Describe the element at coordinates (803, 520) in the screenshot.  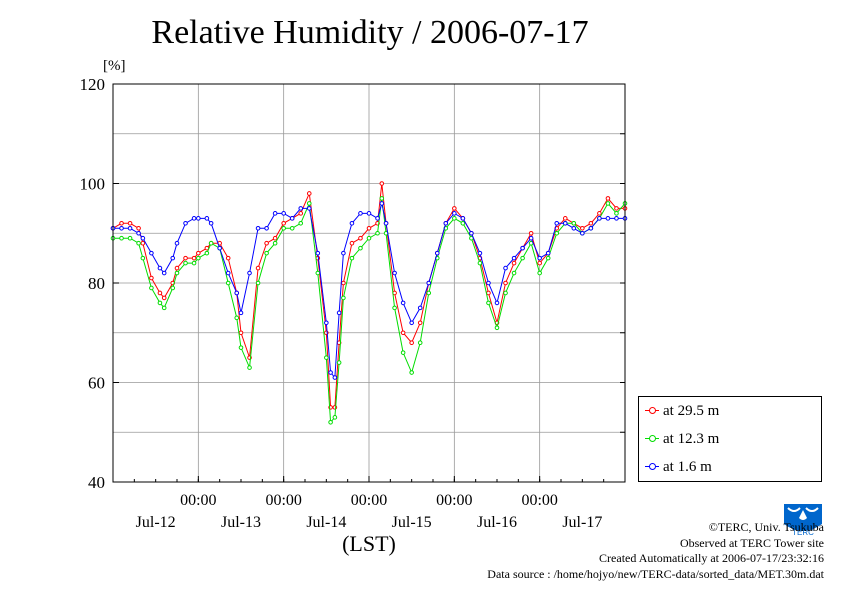
I see `terc-logo-icon: TERC` at that location.